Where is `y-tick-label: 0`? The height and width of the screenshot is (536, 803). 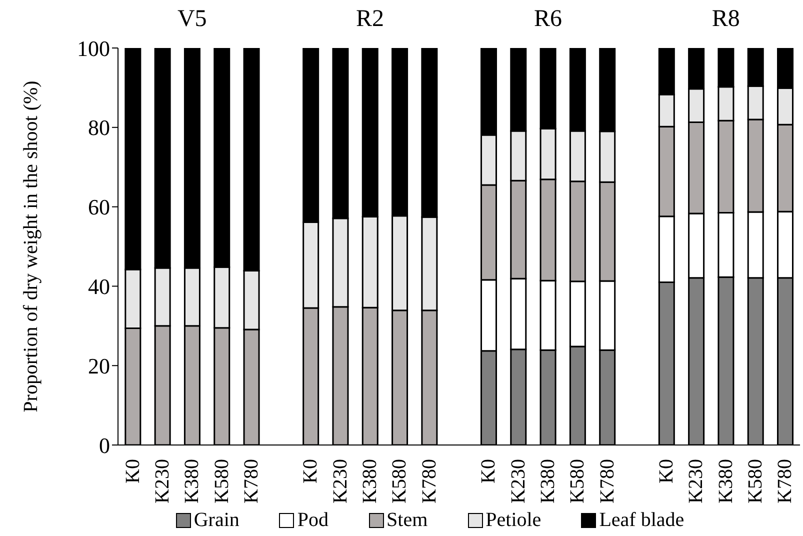 y-tick-label: 0 is located at coordinates (104, 445).